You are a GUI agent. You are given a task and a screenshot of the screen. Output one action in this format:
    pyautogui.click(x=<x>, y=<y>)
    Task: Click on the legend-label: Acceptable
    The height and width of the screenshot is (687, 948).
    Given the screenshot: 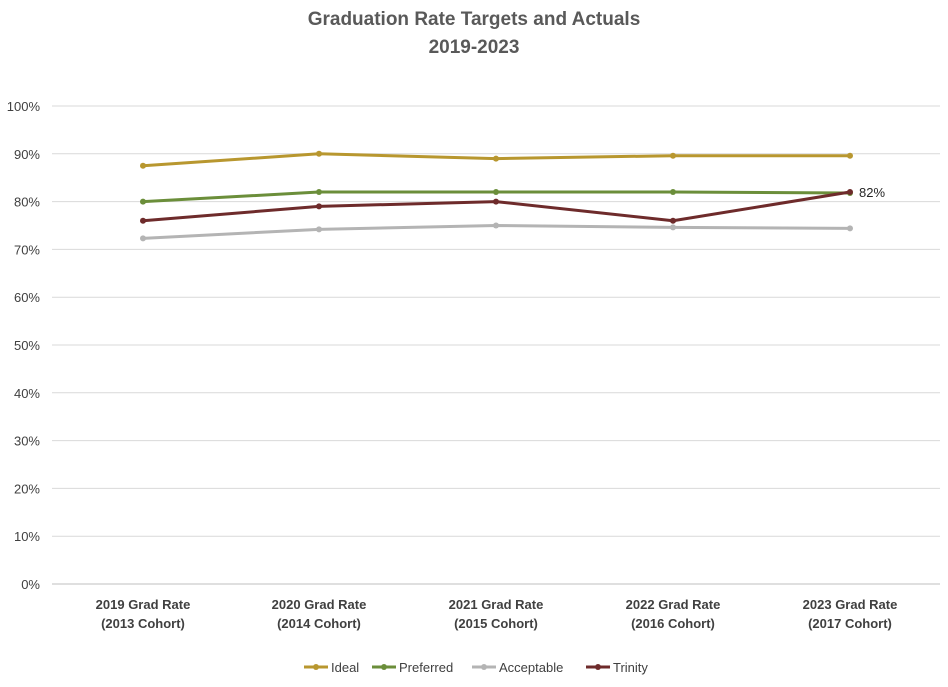 What is the action you would take?
    pyautogui.click(x=531, y=667)
    